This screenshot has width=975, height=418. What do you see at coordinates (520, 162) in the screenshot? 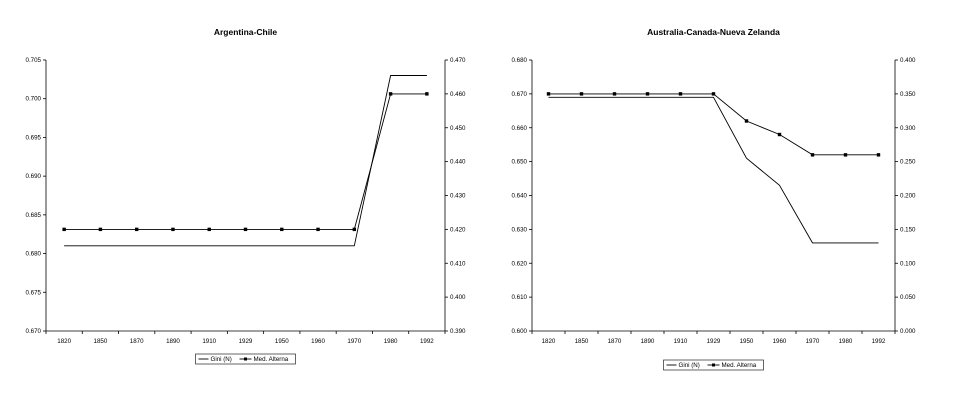
I see `y-left-tick-label: 0.650` at bounding box center [520, 162].